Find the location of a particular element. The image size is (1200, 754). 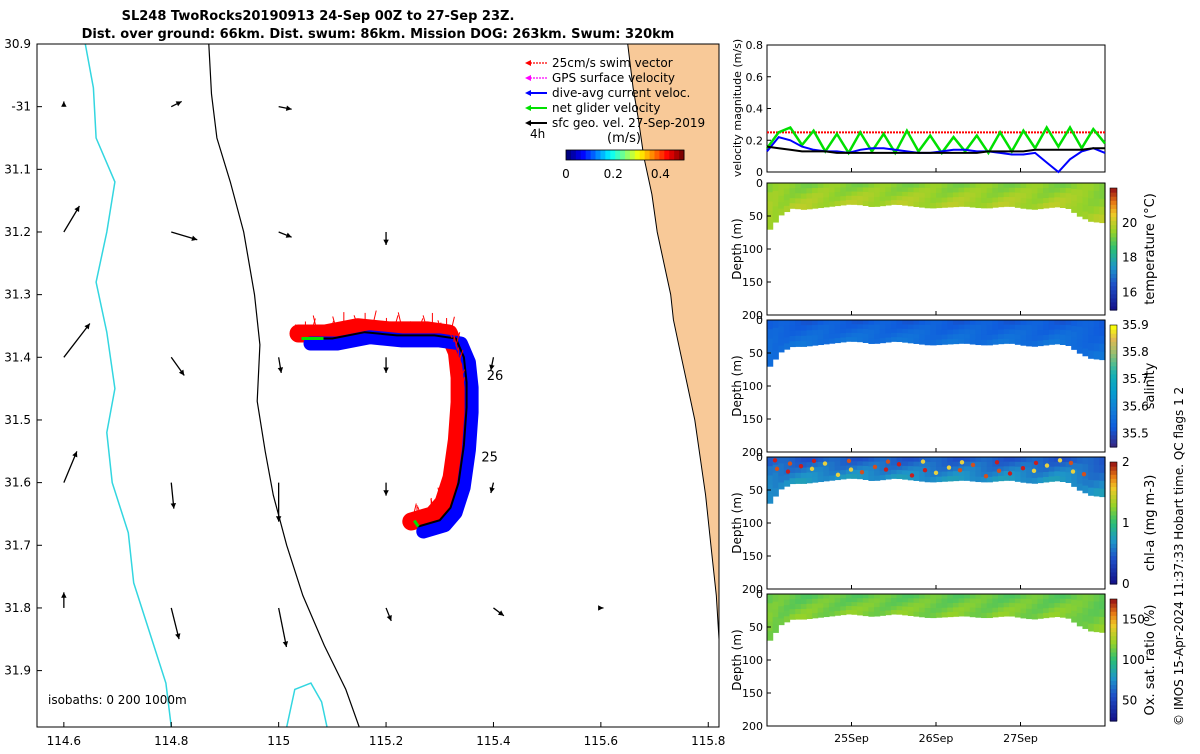

map-ytick-label: 31.1 is located at coordinates (17, 169).